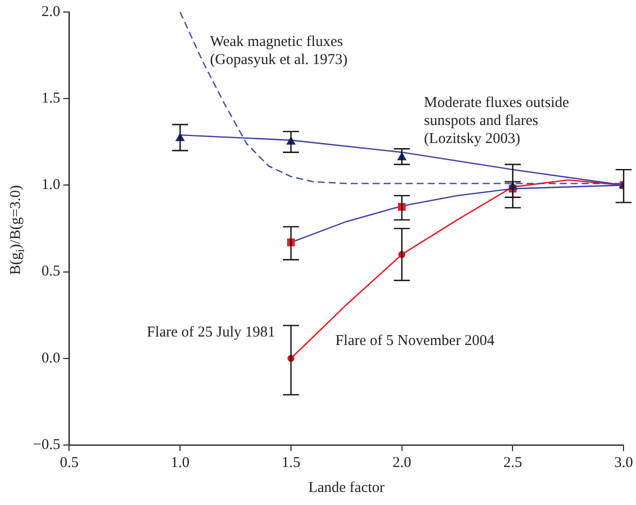  What do you see at coordinates (402, 462) in the screenshot?
I see `x-tick-label: 2.0` at bounding box center [402, 462].